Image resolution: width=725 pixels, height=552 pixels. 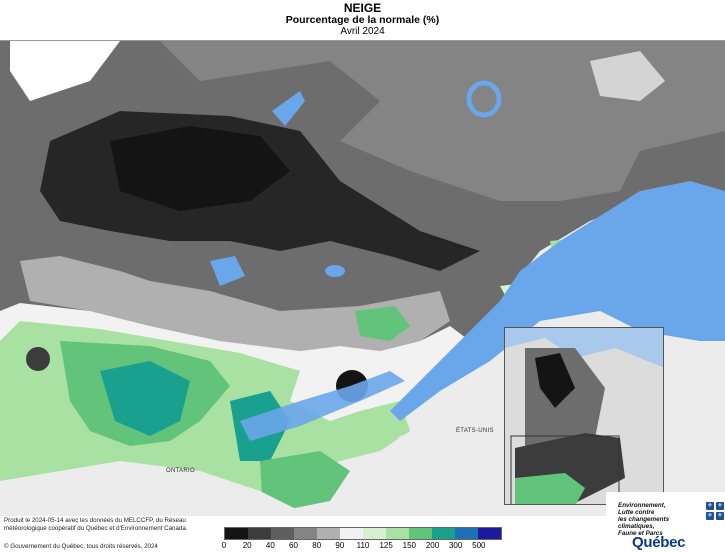 I want to click on ministry-line-4: climatiques,, so click(x=636, y=526).